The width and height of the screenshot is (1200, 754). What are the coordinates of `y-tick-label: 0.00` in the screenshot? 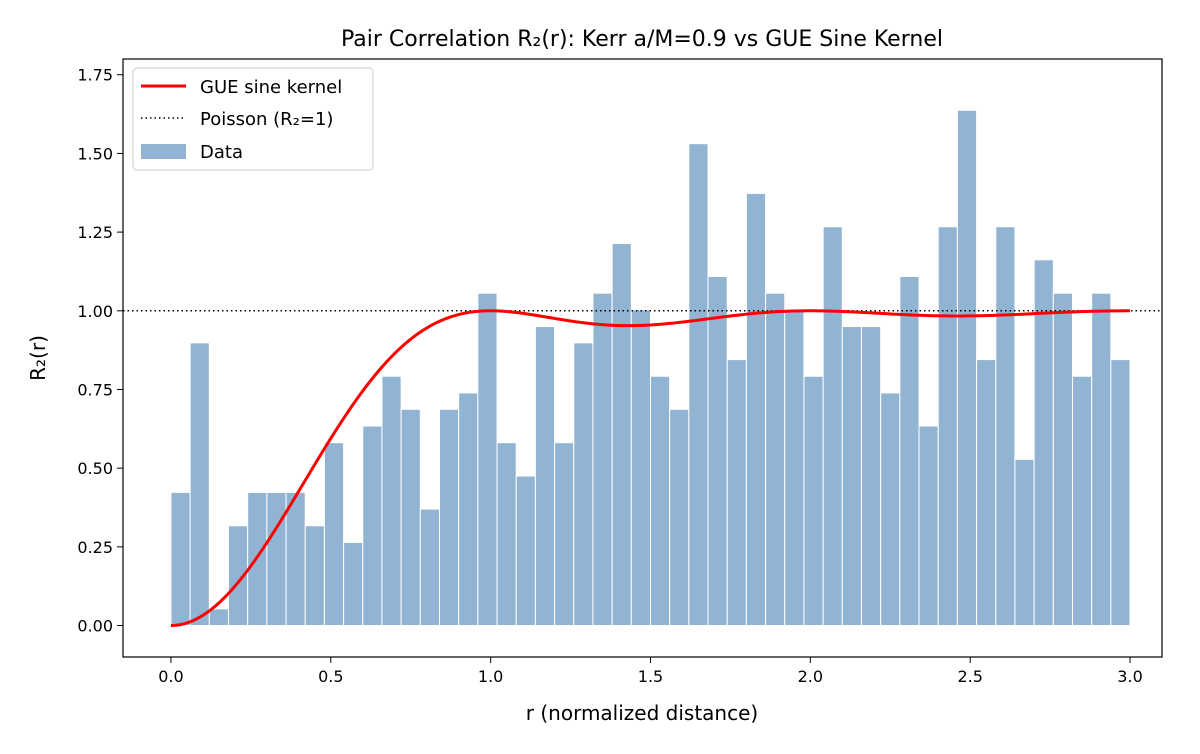 It's located at (95, 626).